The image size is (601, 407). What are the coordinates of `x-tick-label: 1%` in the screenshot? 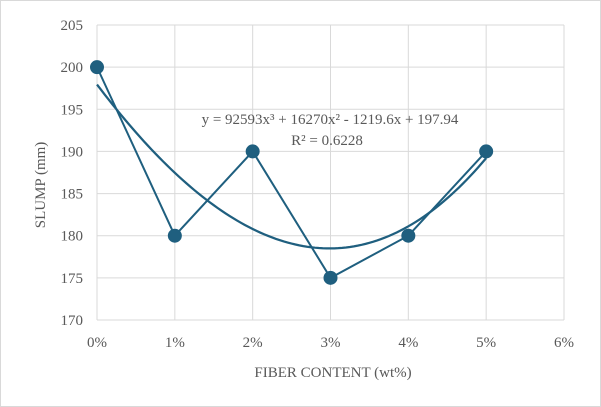 It's located at (175, 343).